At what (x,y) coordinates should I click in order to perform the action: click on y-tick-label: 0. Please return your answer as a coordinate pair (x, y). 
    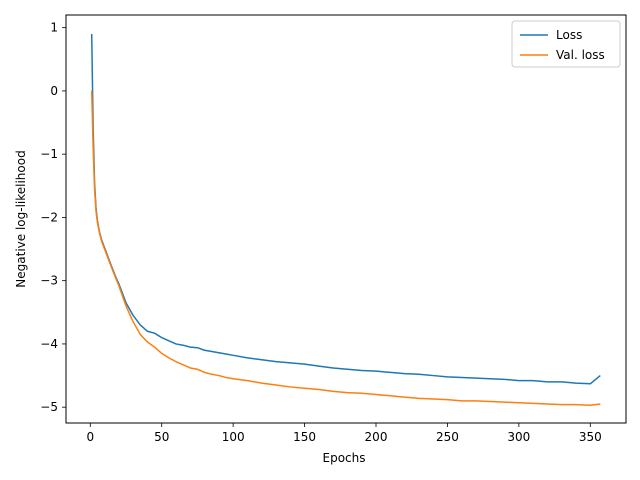
    Looking at the image, I should click on (54, 91).